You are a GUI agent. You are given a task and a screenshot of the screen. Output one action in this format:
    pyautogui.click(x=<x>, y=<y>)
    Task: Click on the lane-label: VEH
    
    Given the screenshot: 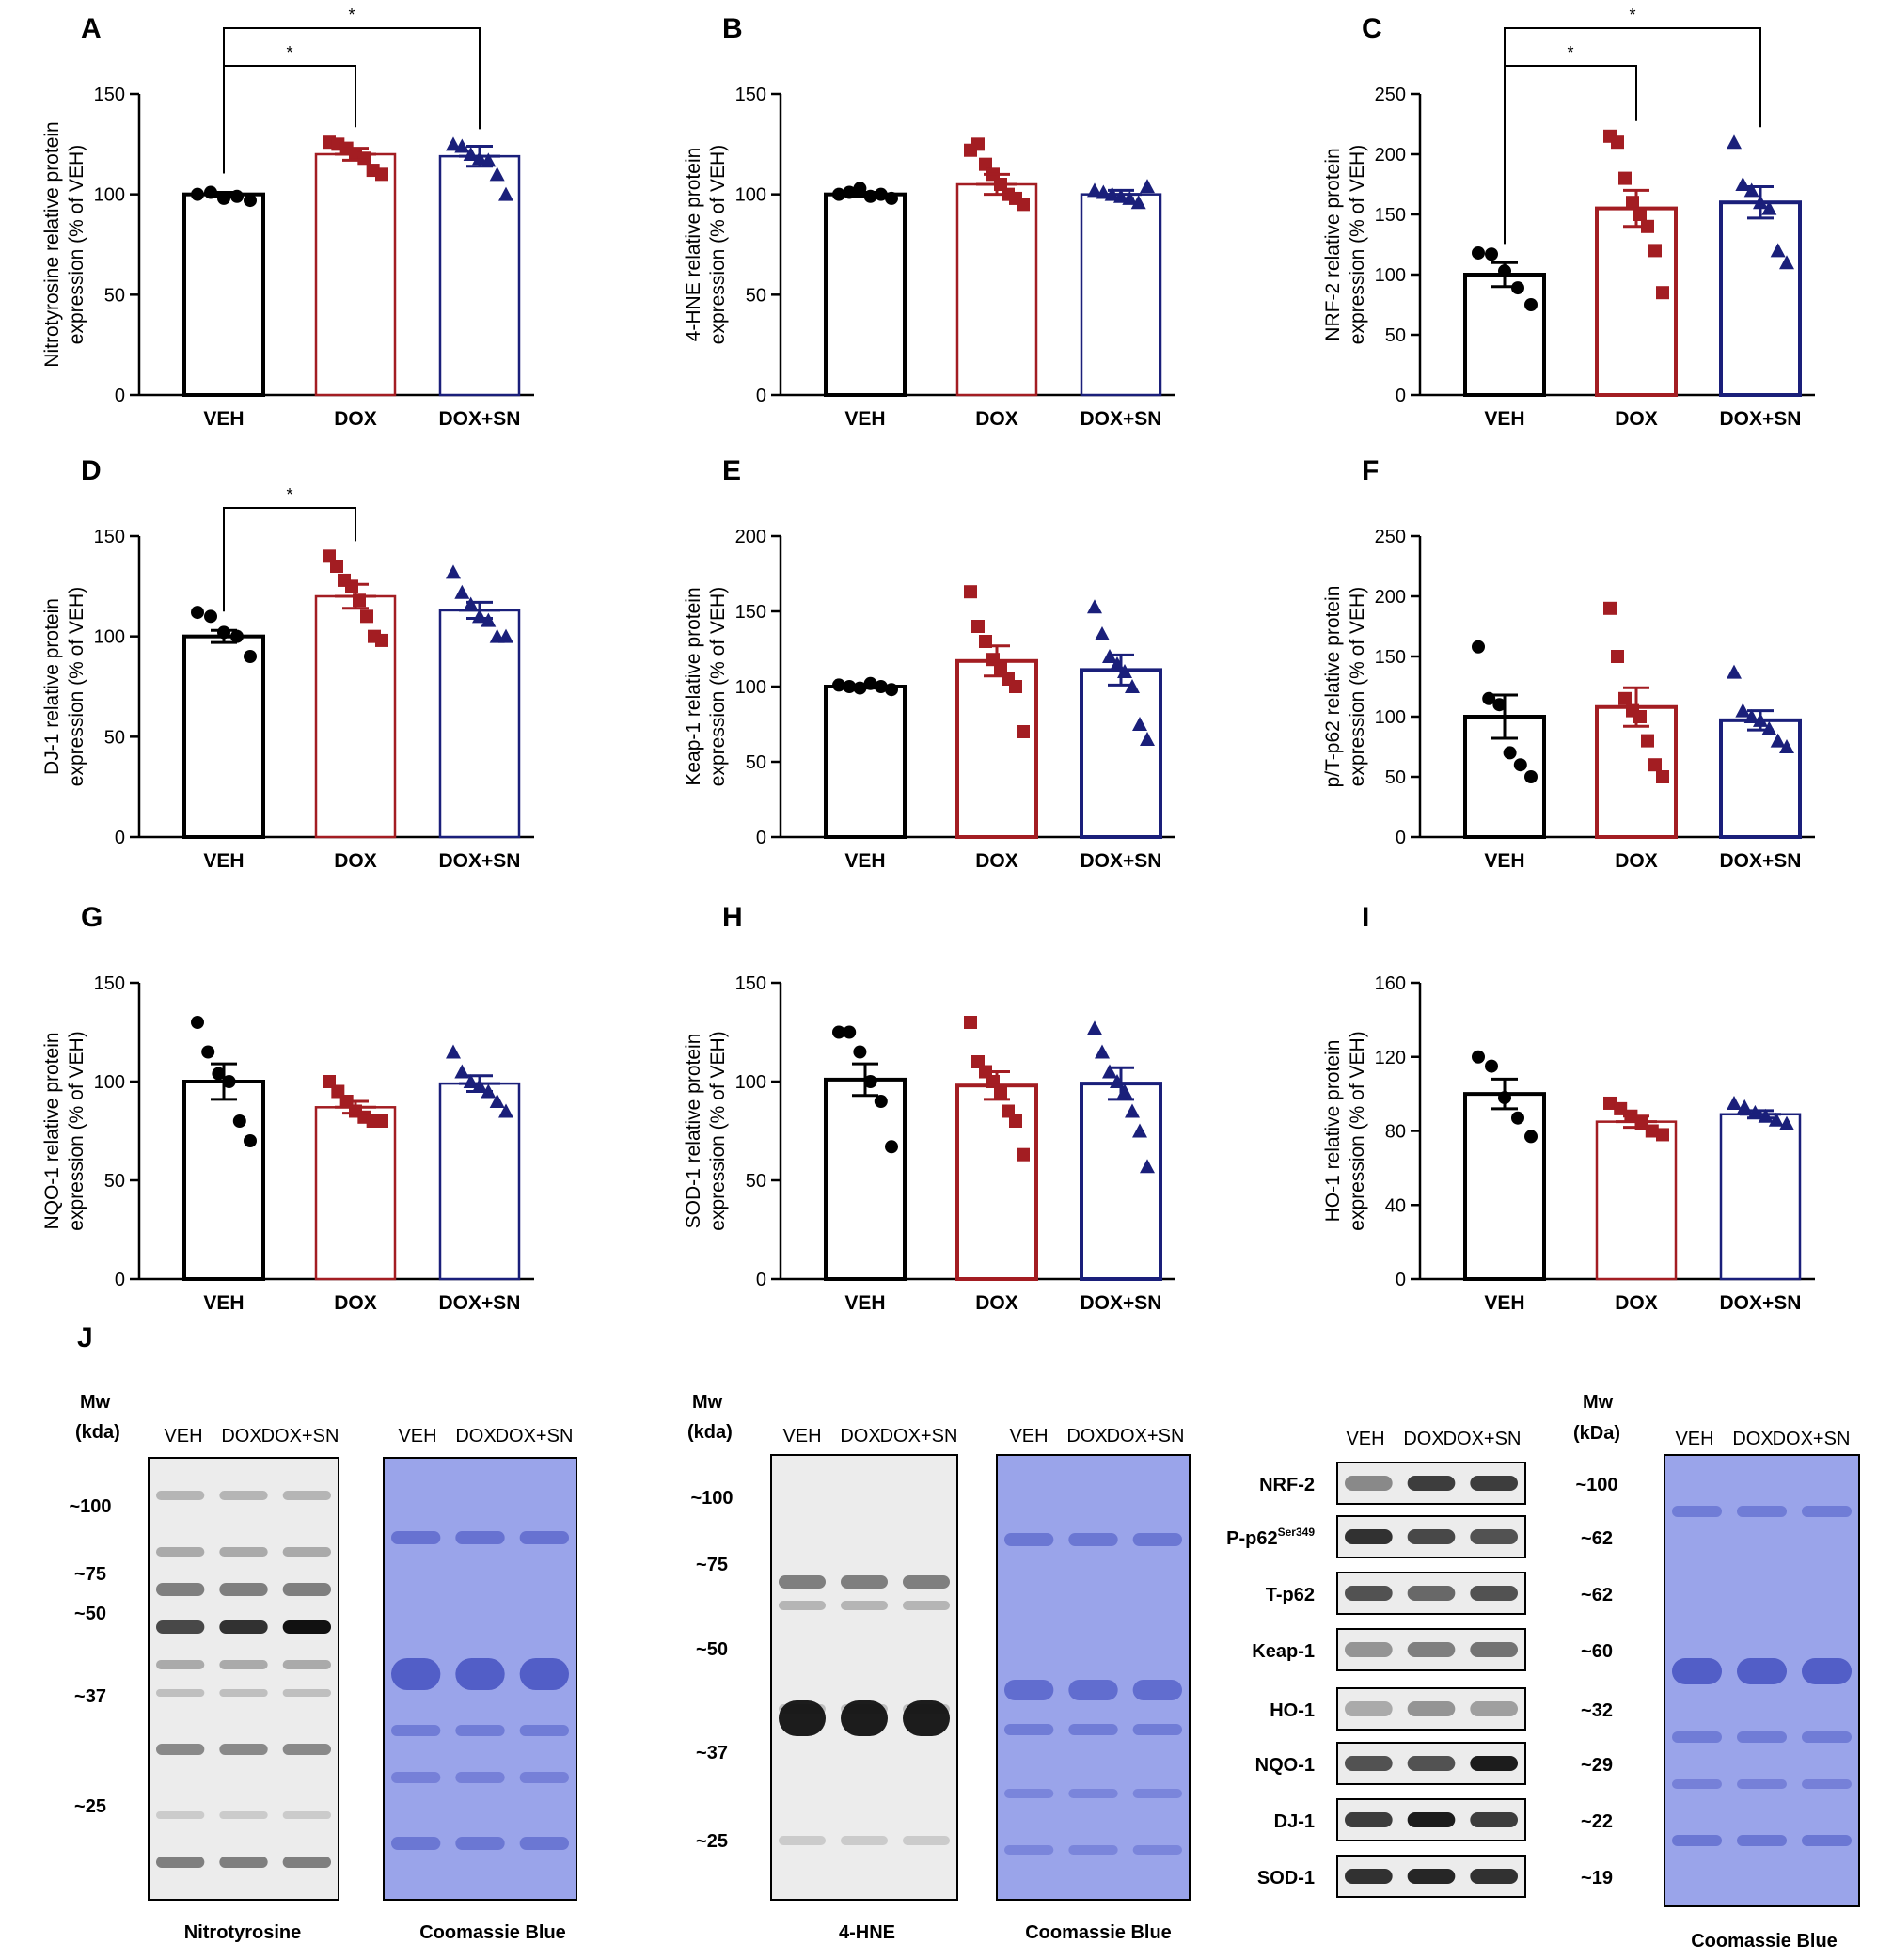 What is the action you would take?
    pyautogui.click(x=417, y=1436)
    